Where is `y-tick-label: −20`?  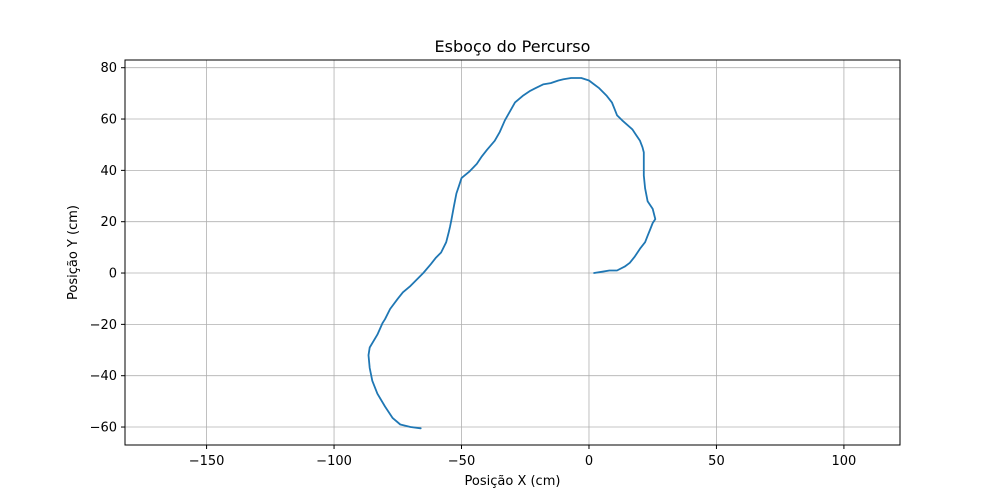 y-tick-label: −20 is located at coordinates (103, 325).